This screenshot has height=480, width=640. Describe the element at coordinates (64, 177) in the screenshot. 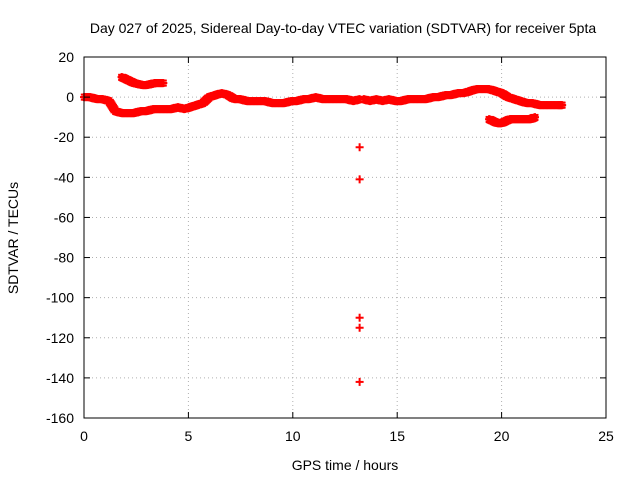

I see `y-tick-label: -40` at that location.